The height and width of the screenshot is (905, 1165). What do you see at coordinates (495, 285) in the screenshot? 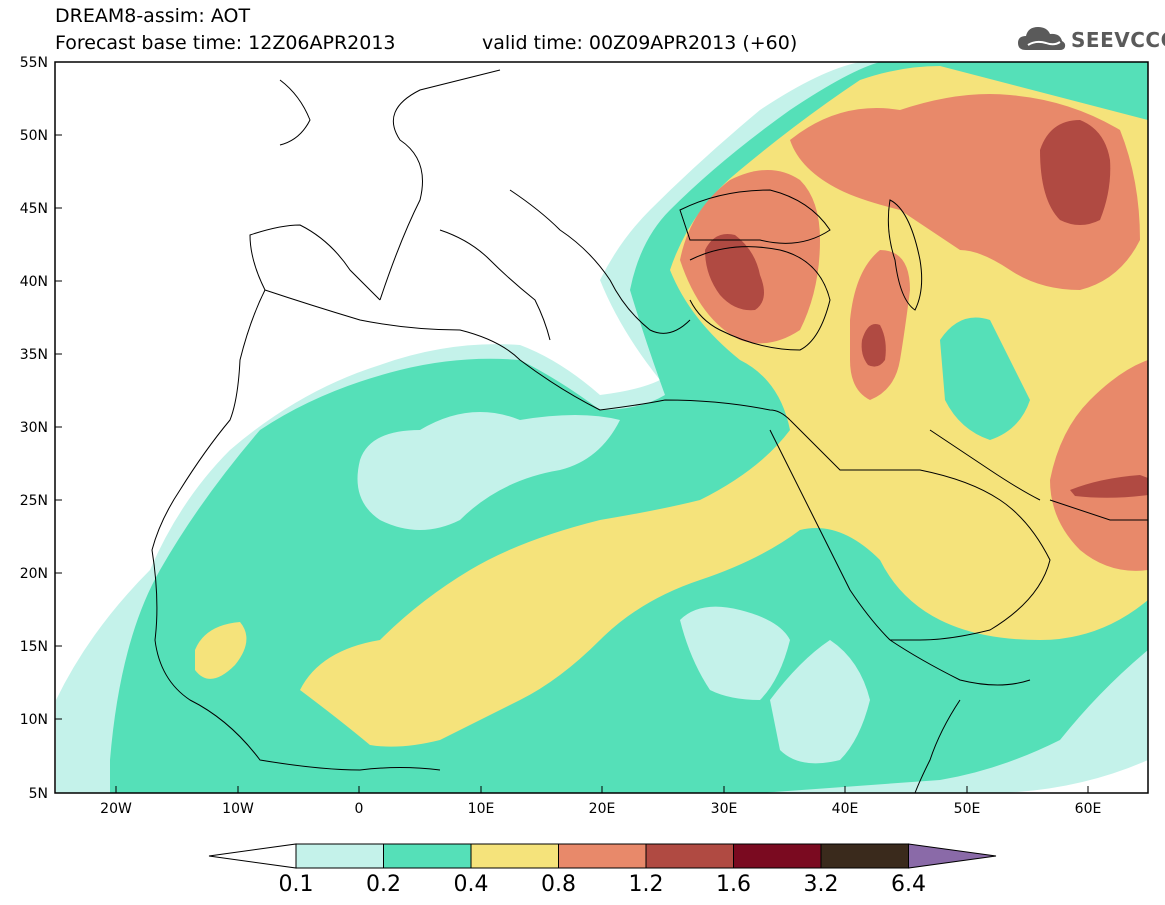
I see `coast-italy` at bounding box center [495, 285].